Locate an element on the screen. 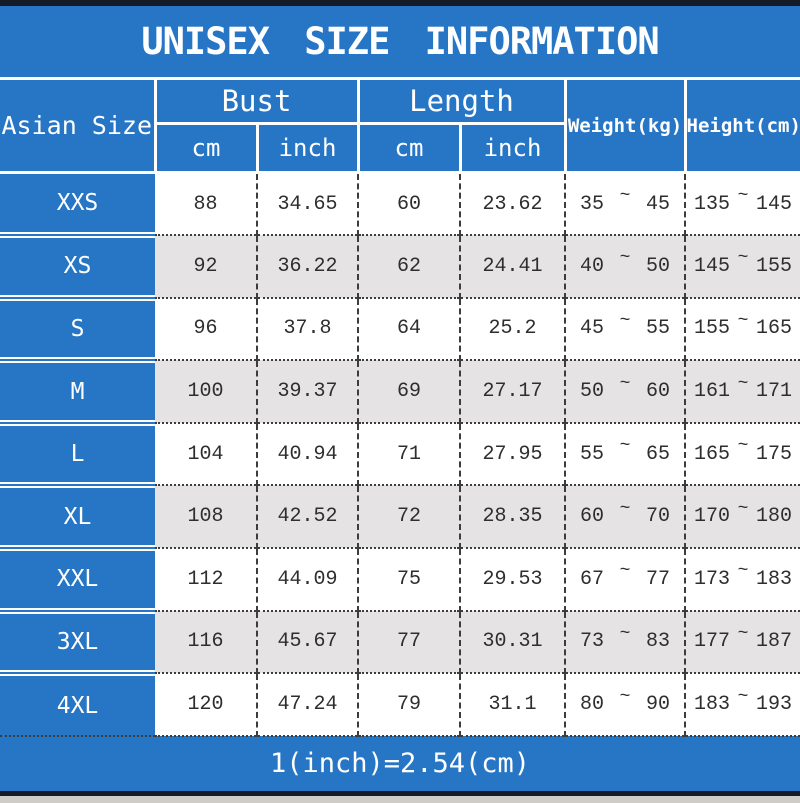  table-row: XS 92 36.22 62 24.41 40 ~50 145 ~155 is located at coordinates (400, 265).